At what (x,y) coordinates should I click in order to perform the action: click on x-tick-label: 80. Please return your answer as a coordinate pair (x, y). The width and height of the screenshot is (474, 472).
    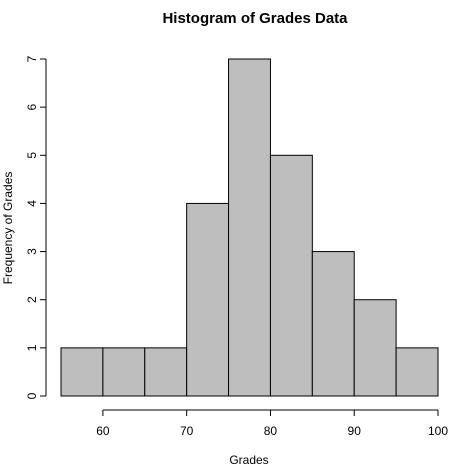
    Looking at the image, I should click on (271, 431).